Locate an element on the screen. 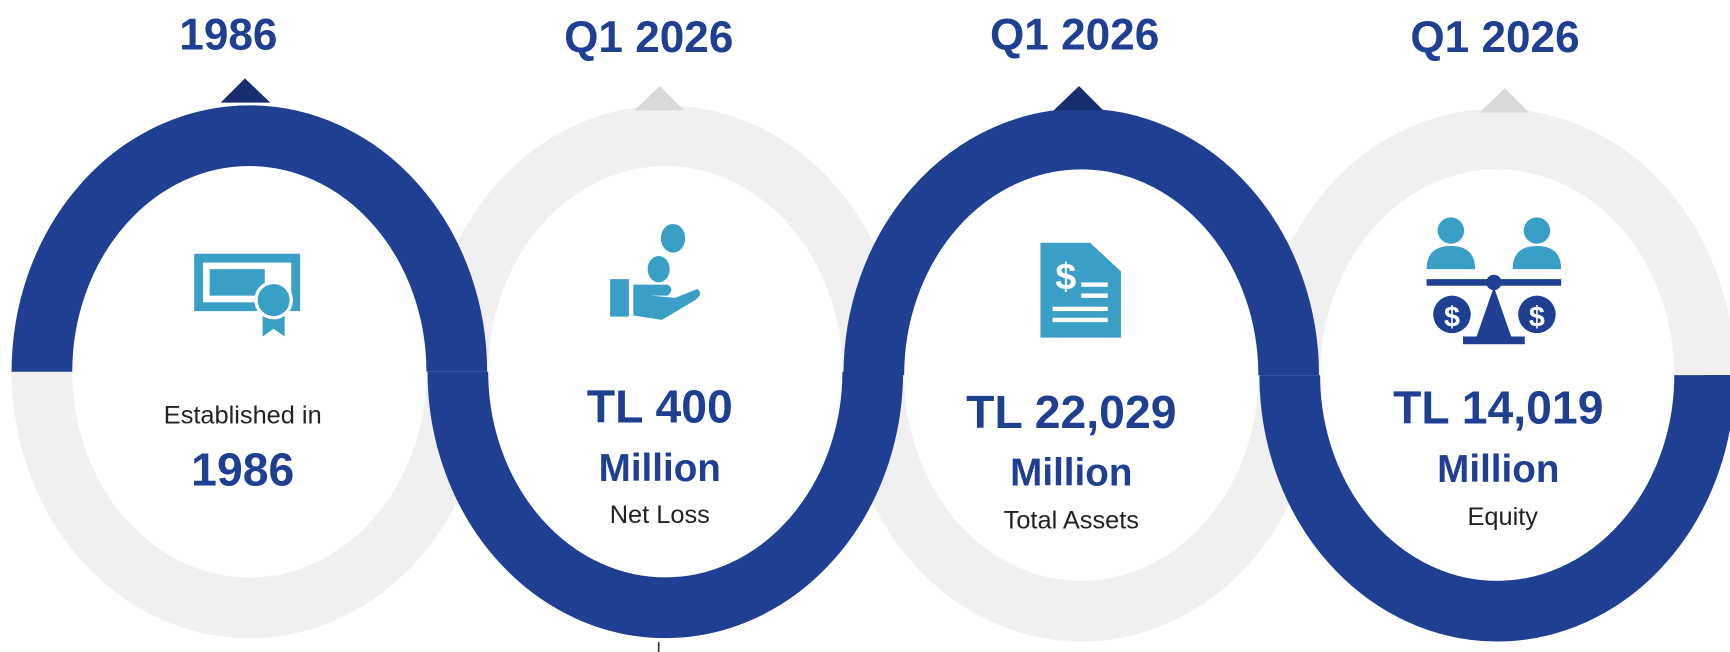 The width and height of the screenshot is (1730, 652). value: TL 14,019 is located at coordinates (1498, 408).